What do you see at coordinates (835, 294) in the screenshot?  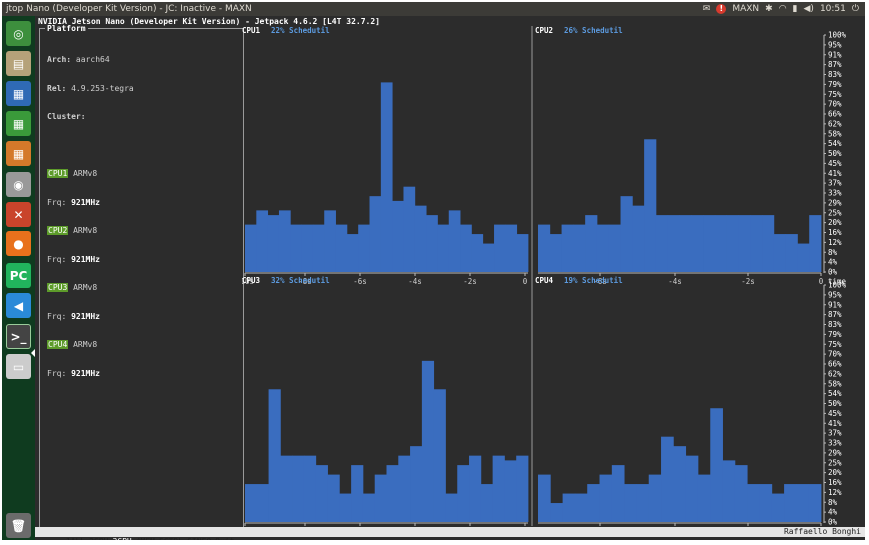 I see `cpu4-y-tick-label: 95%` at bounding box center [835, 294].